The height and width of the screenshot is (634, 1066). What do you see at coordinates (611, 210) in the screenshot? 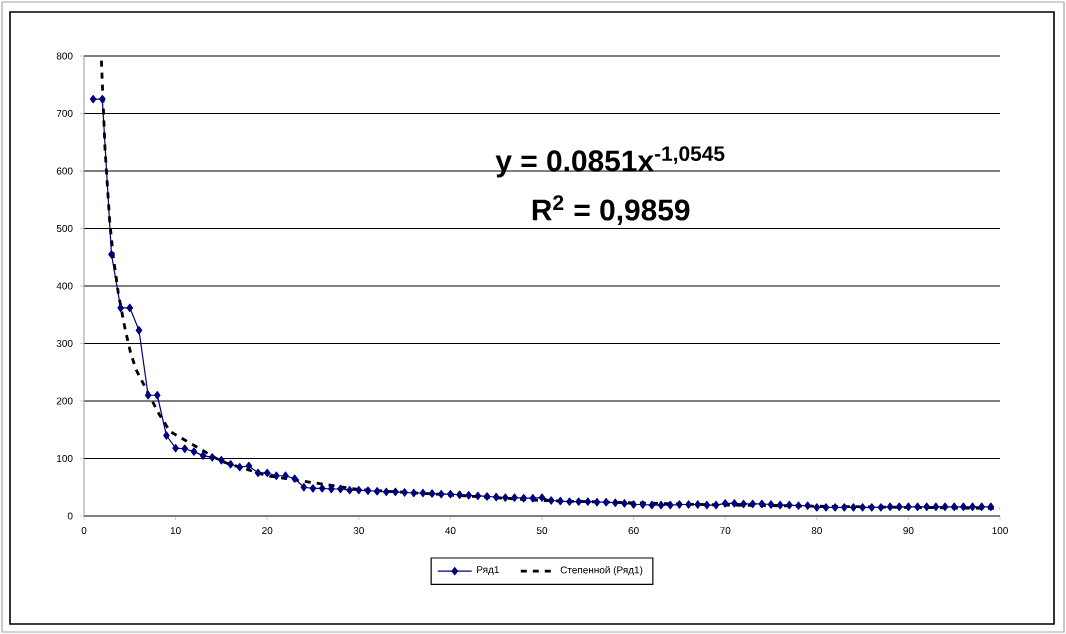
I see `annotation: R$^{2}$ = 0,9859` at bounding box center [611, 210].